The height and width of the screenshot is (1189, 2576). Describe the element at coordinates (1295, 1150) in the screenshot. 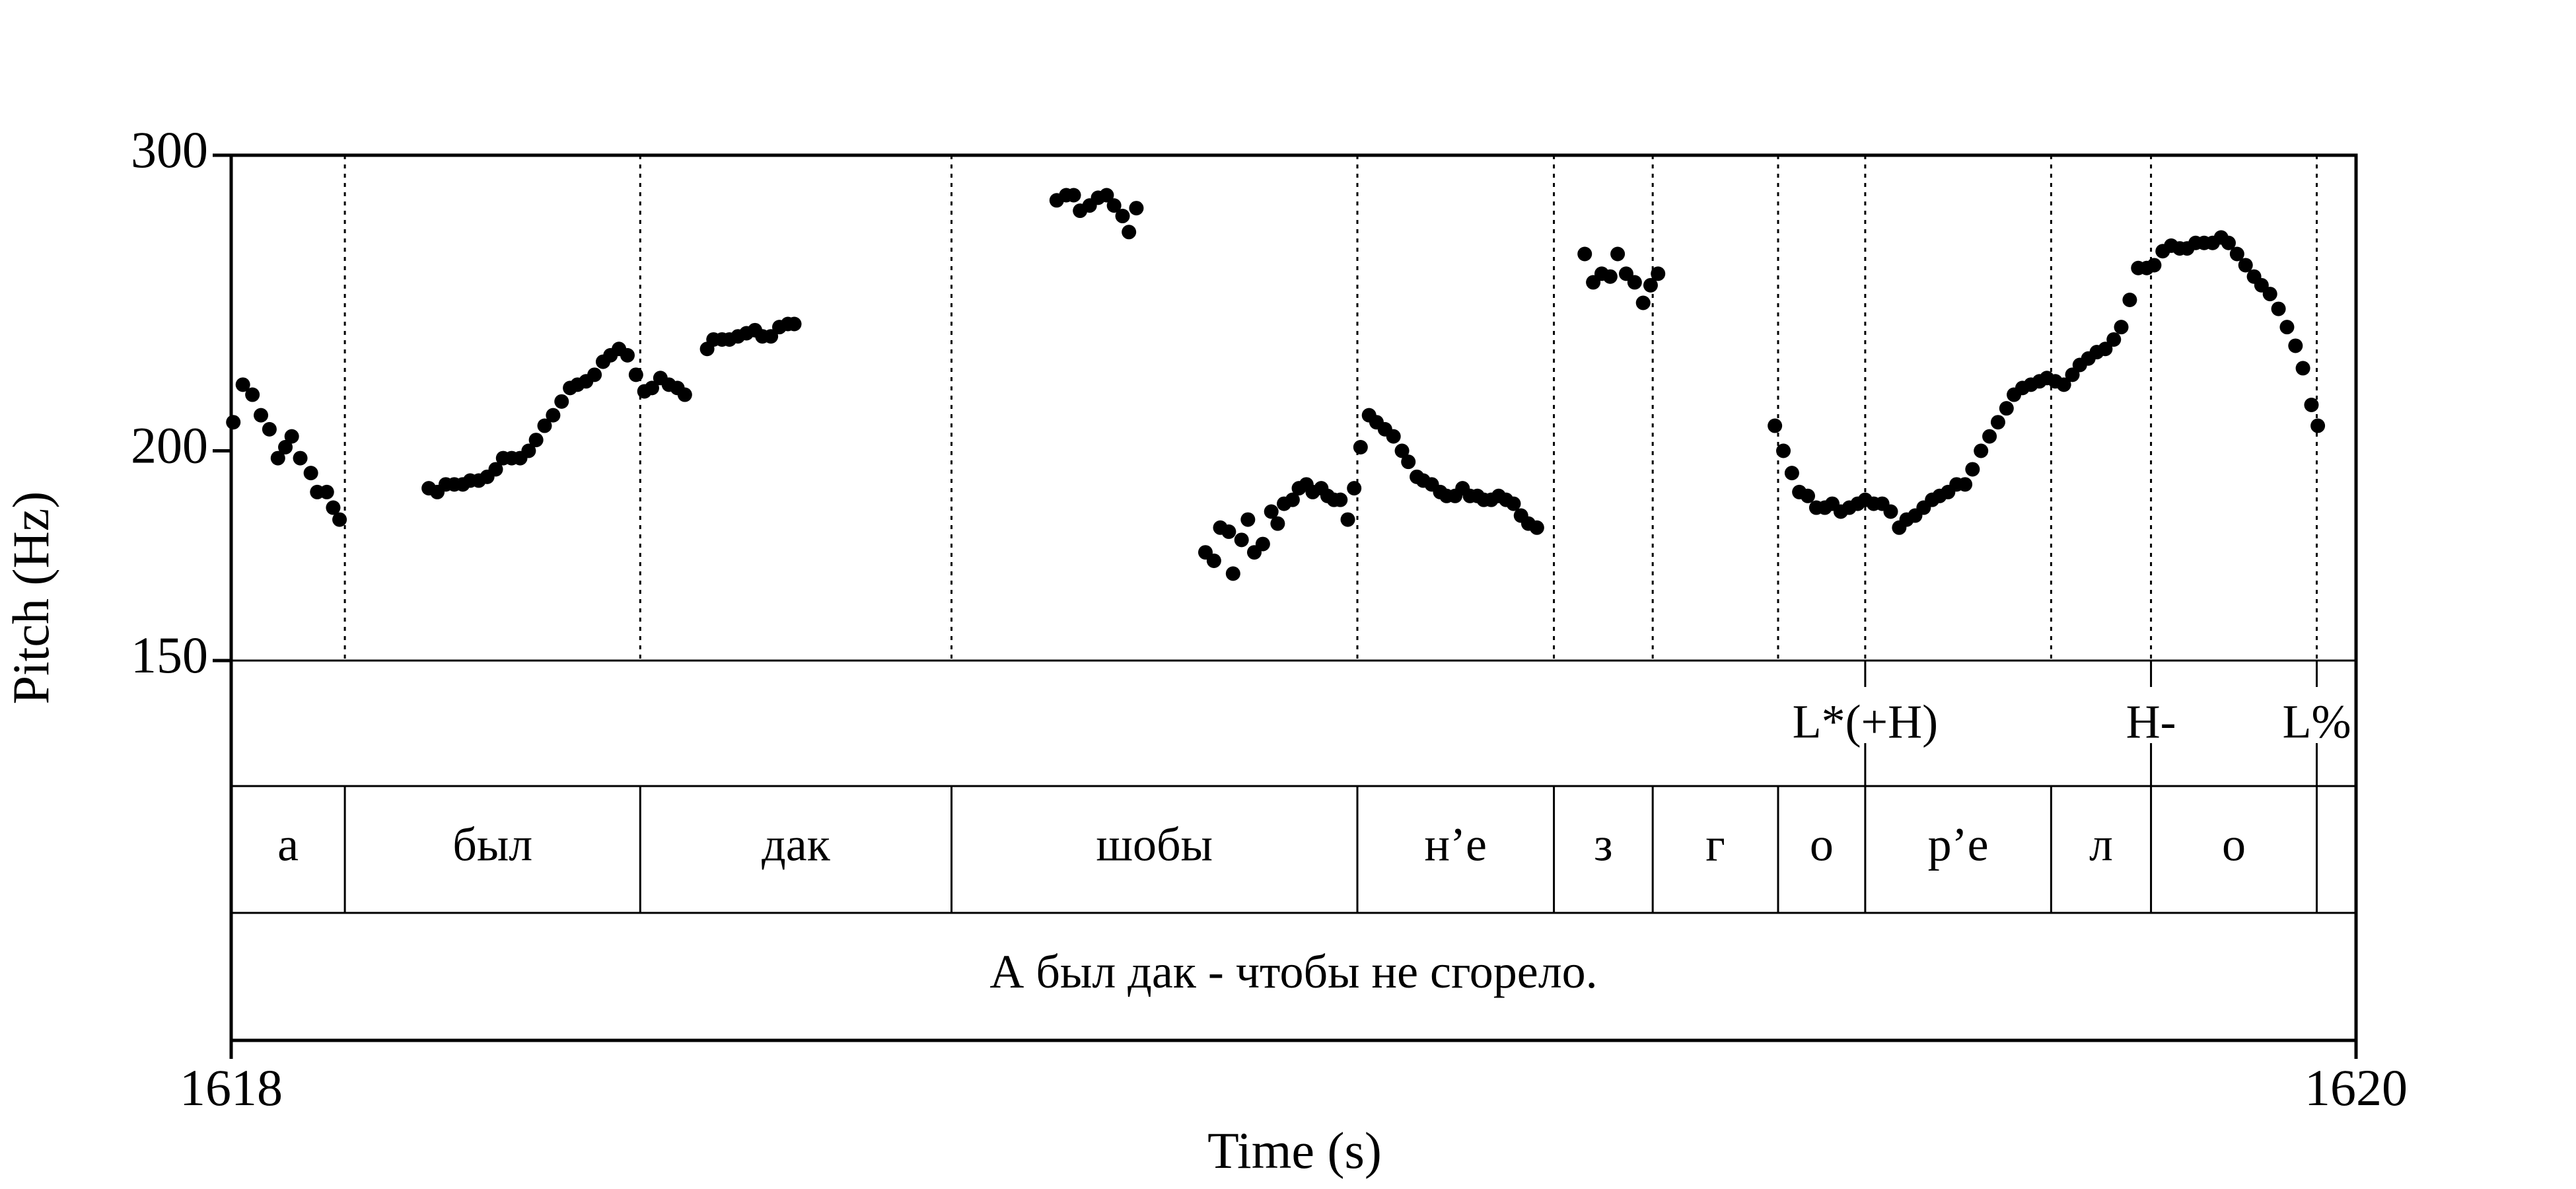

I see `x-axis-label: Time (s)` at that location.